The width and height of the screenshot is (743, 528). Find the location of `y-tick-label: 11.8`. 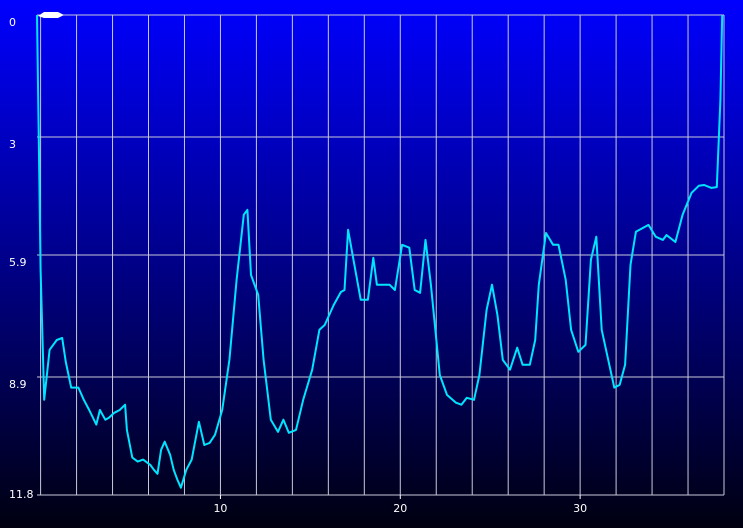

y-tick-label: 11.8 is located at coordinates (21, 494).